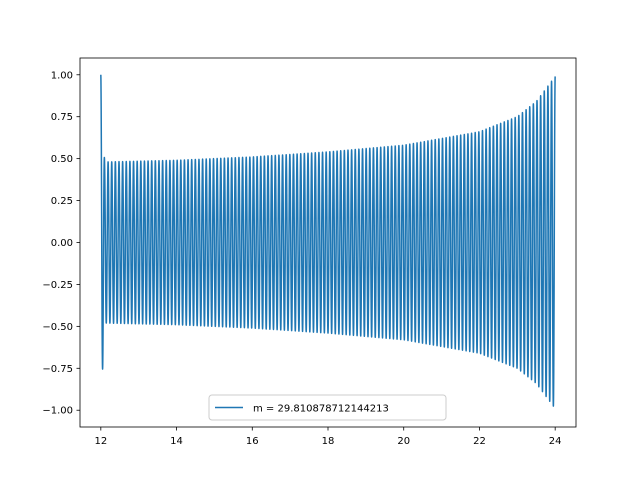  I want to click on y-axis: −1.00 −0.75 −0.50 −0.25 0.00 0.25 0.50 0.75 1.00, so click(61, 243).